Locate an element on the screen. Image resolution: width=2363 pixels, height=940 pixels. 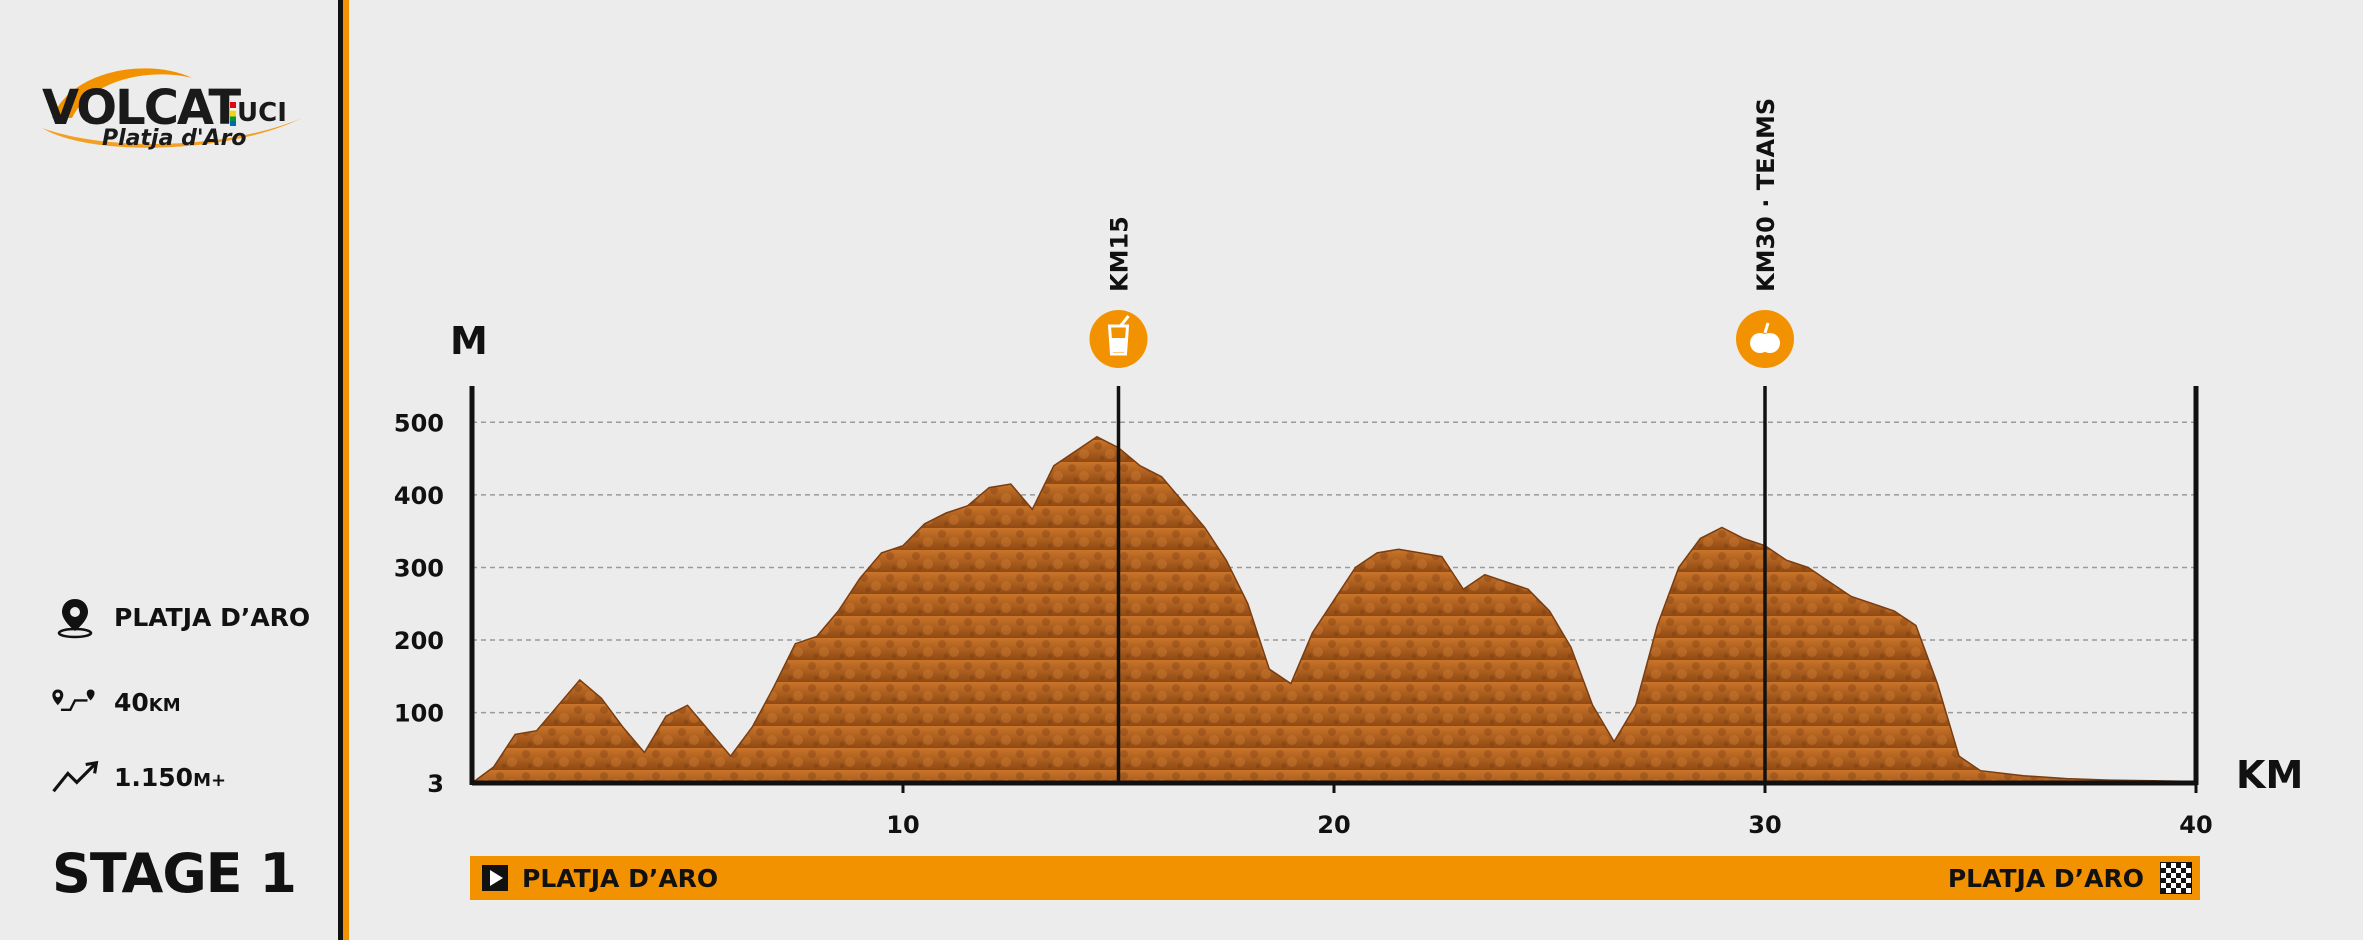
x-tick-label-20: 20 is located at coordinates (1333, 825).